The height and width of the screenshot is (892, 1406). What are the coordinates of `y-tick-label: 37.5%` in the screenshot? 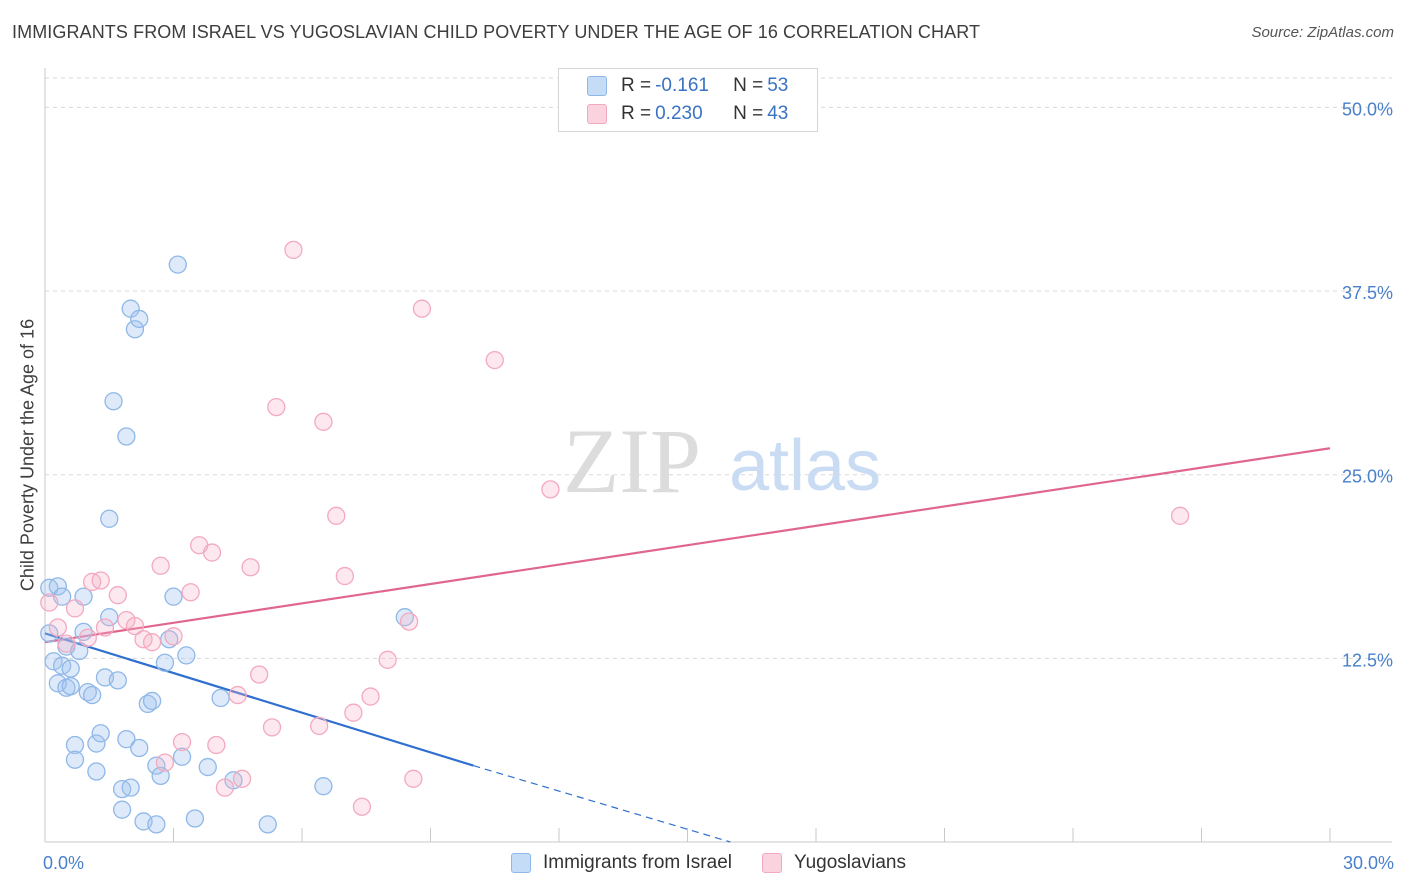 It's located at (1367, 293).